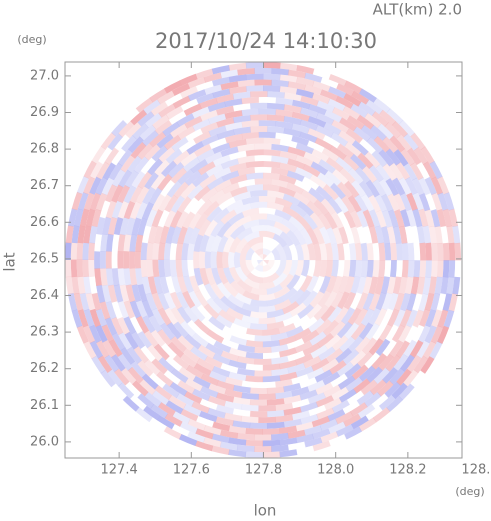 The width and height of the screenshot is (491, 521). What do you see at coordinates (44, 75) in the screenshot?
I see `y-tick-label: 27.0` at bounding box center [44, 75].